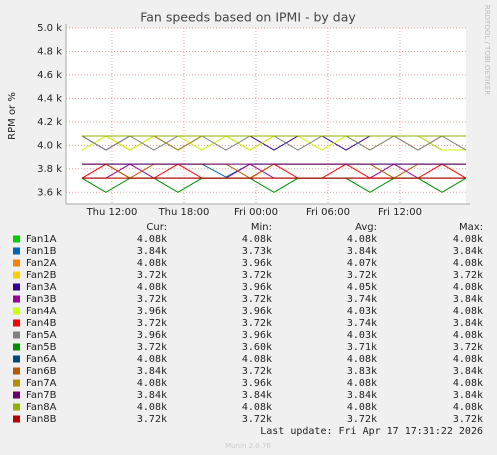  Describe the element at coordinates (366, 227) in the screenshot. I see `legend-header: Avg:` at that location.